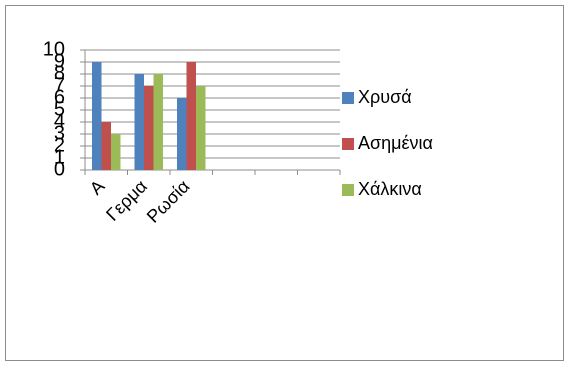 This screenshot has width=570, height=367. I want to click on y-tick-label: 7, so click(59, 85).